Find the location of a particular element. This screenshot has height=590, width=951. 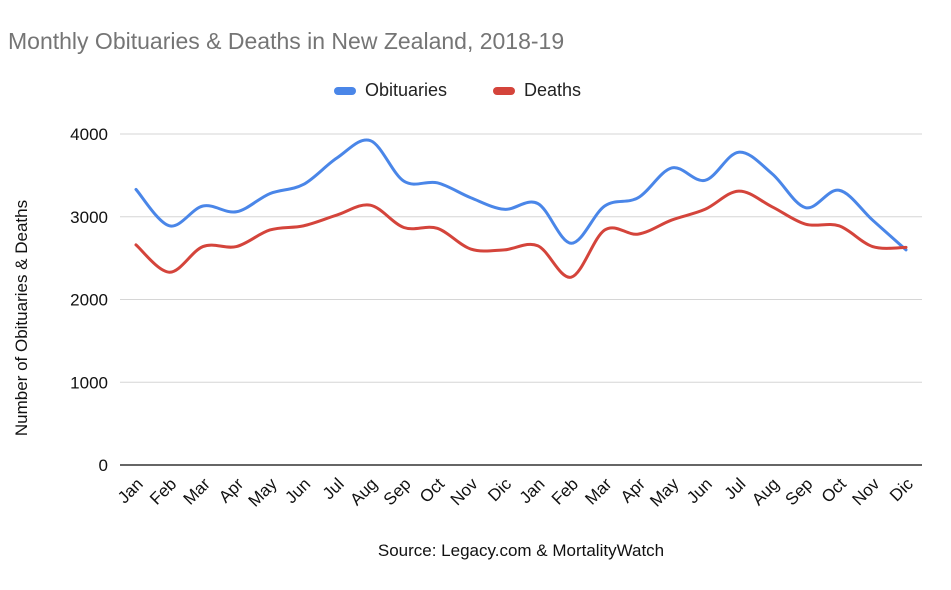

y-tick-label: 2000 is located at coordinates (89, 300).